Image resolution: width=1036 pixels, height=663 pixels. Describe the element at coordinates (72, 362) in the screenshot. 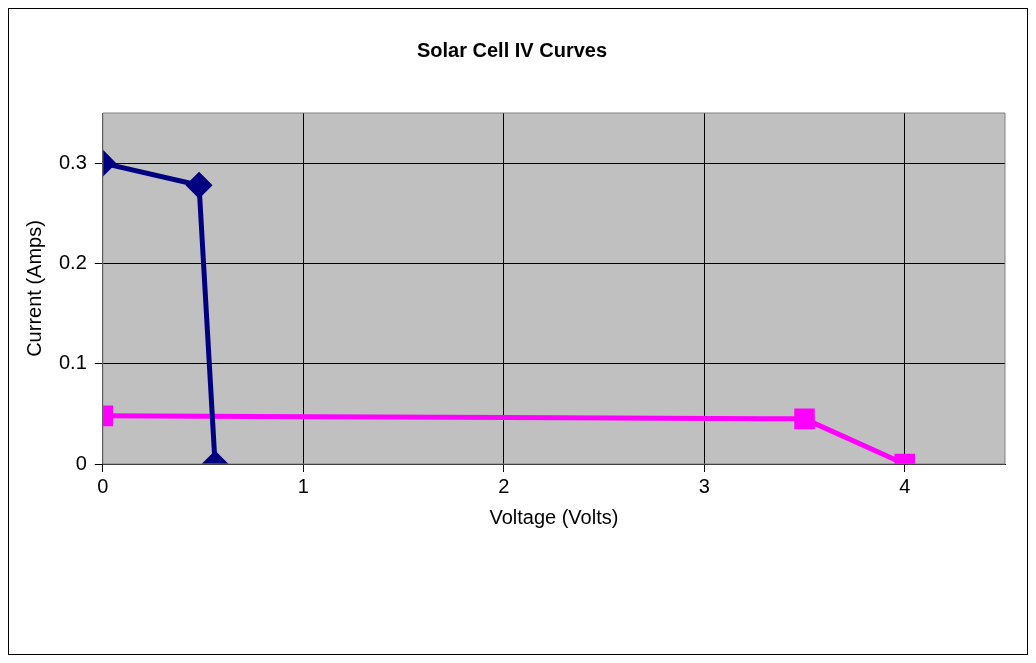

I see `y-tick-label: 0.1` at that location.